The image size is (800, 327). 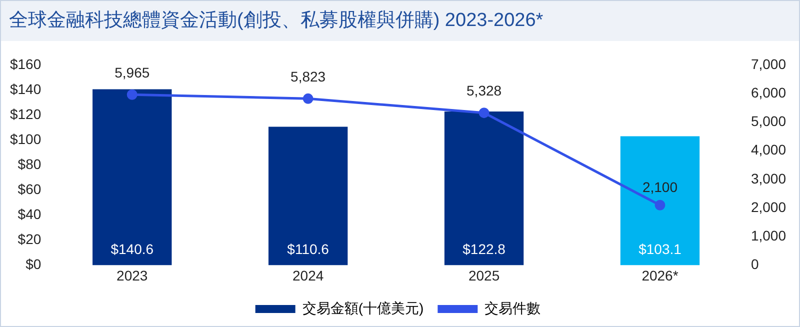 I want to click on data-label: 5,328, so click(x=484, y=90).